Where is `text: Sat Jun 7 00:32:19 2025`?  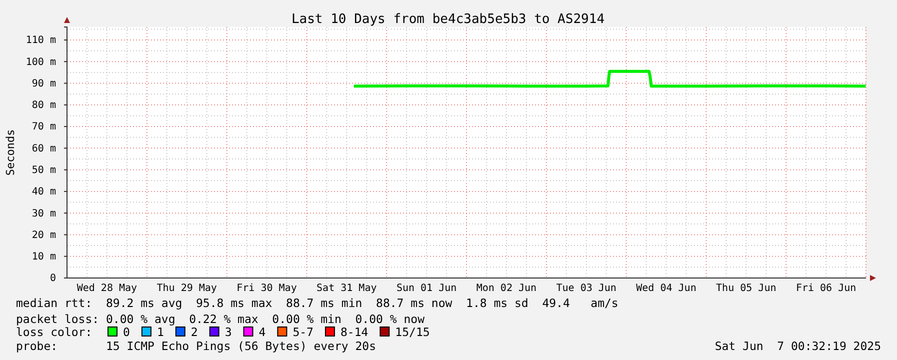
text: Sat Jun 7 00:32:19 2025 is located at coordinates (797, 346).